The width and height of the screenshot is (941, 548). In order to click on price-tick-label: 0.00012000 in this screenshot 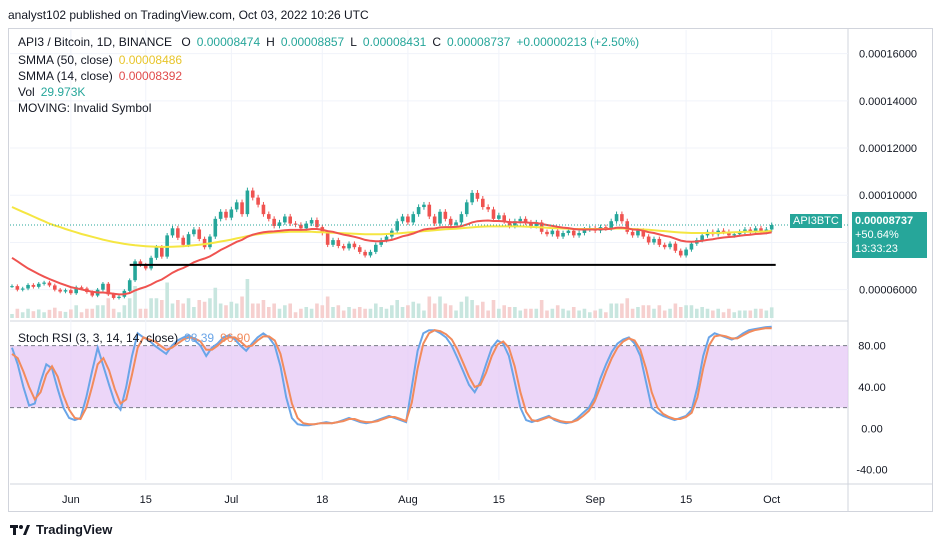, I will do `click(888, 149)`.